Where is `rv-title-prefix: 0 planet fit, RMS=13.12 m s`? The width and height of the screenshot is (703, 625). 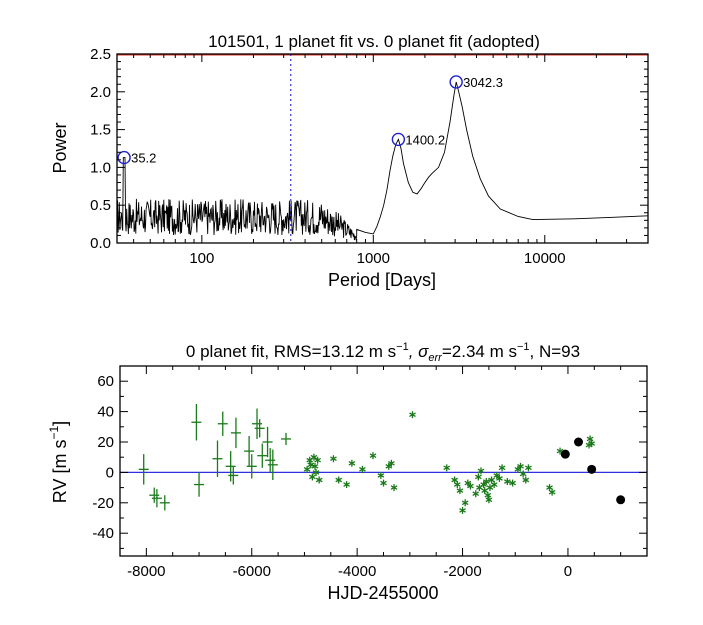
rv-title-prefix: 0 planet fit, RMS=13.12 m s is located at coordinates (291, 351).